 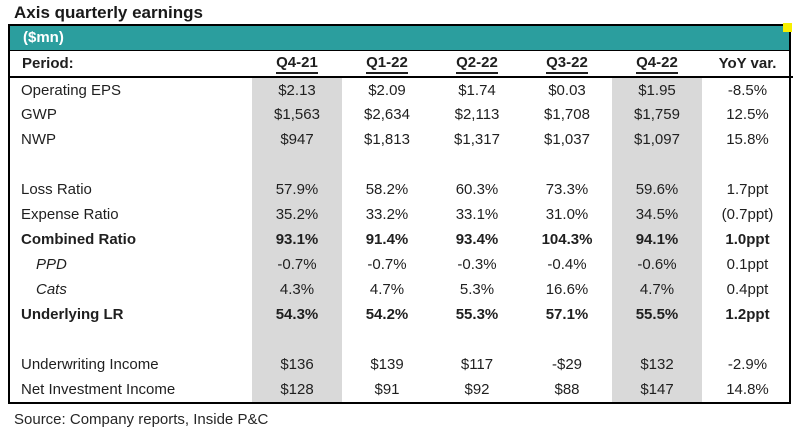 I want to click on row-label: Expense Ratio, so click(x=70, y=214).